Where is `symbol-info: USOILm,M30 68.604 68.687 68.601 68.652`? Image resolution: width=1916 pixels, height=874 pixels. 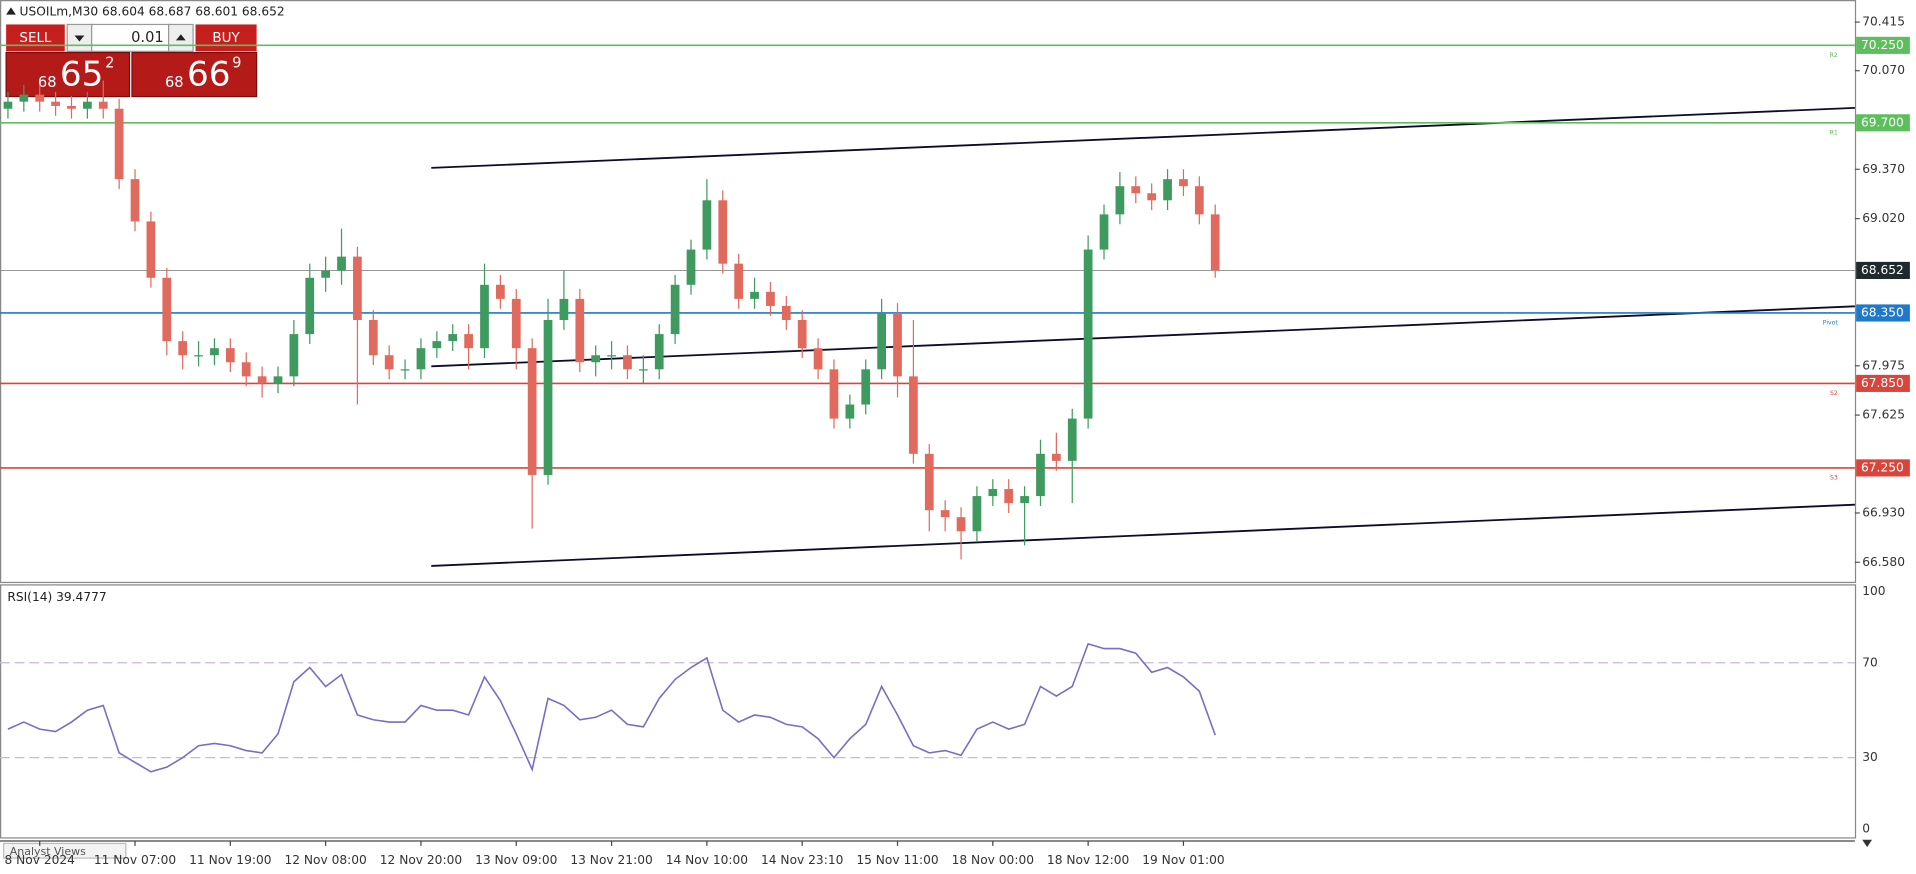
symbol-info: USOILm,M30 68.604 68.687 68.601 68.652 is located at coordinates (152, 12).